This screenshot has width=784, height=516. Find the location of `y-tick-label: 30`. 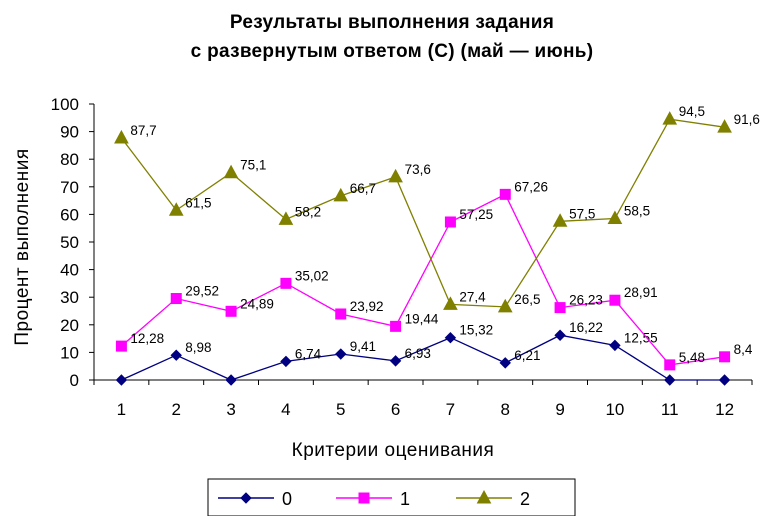

y-tick-label: 30 is located at coordinates (69, 297).